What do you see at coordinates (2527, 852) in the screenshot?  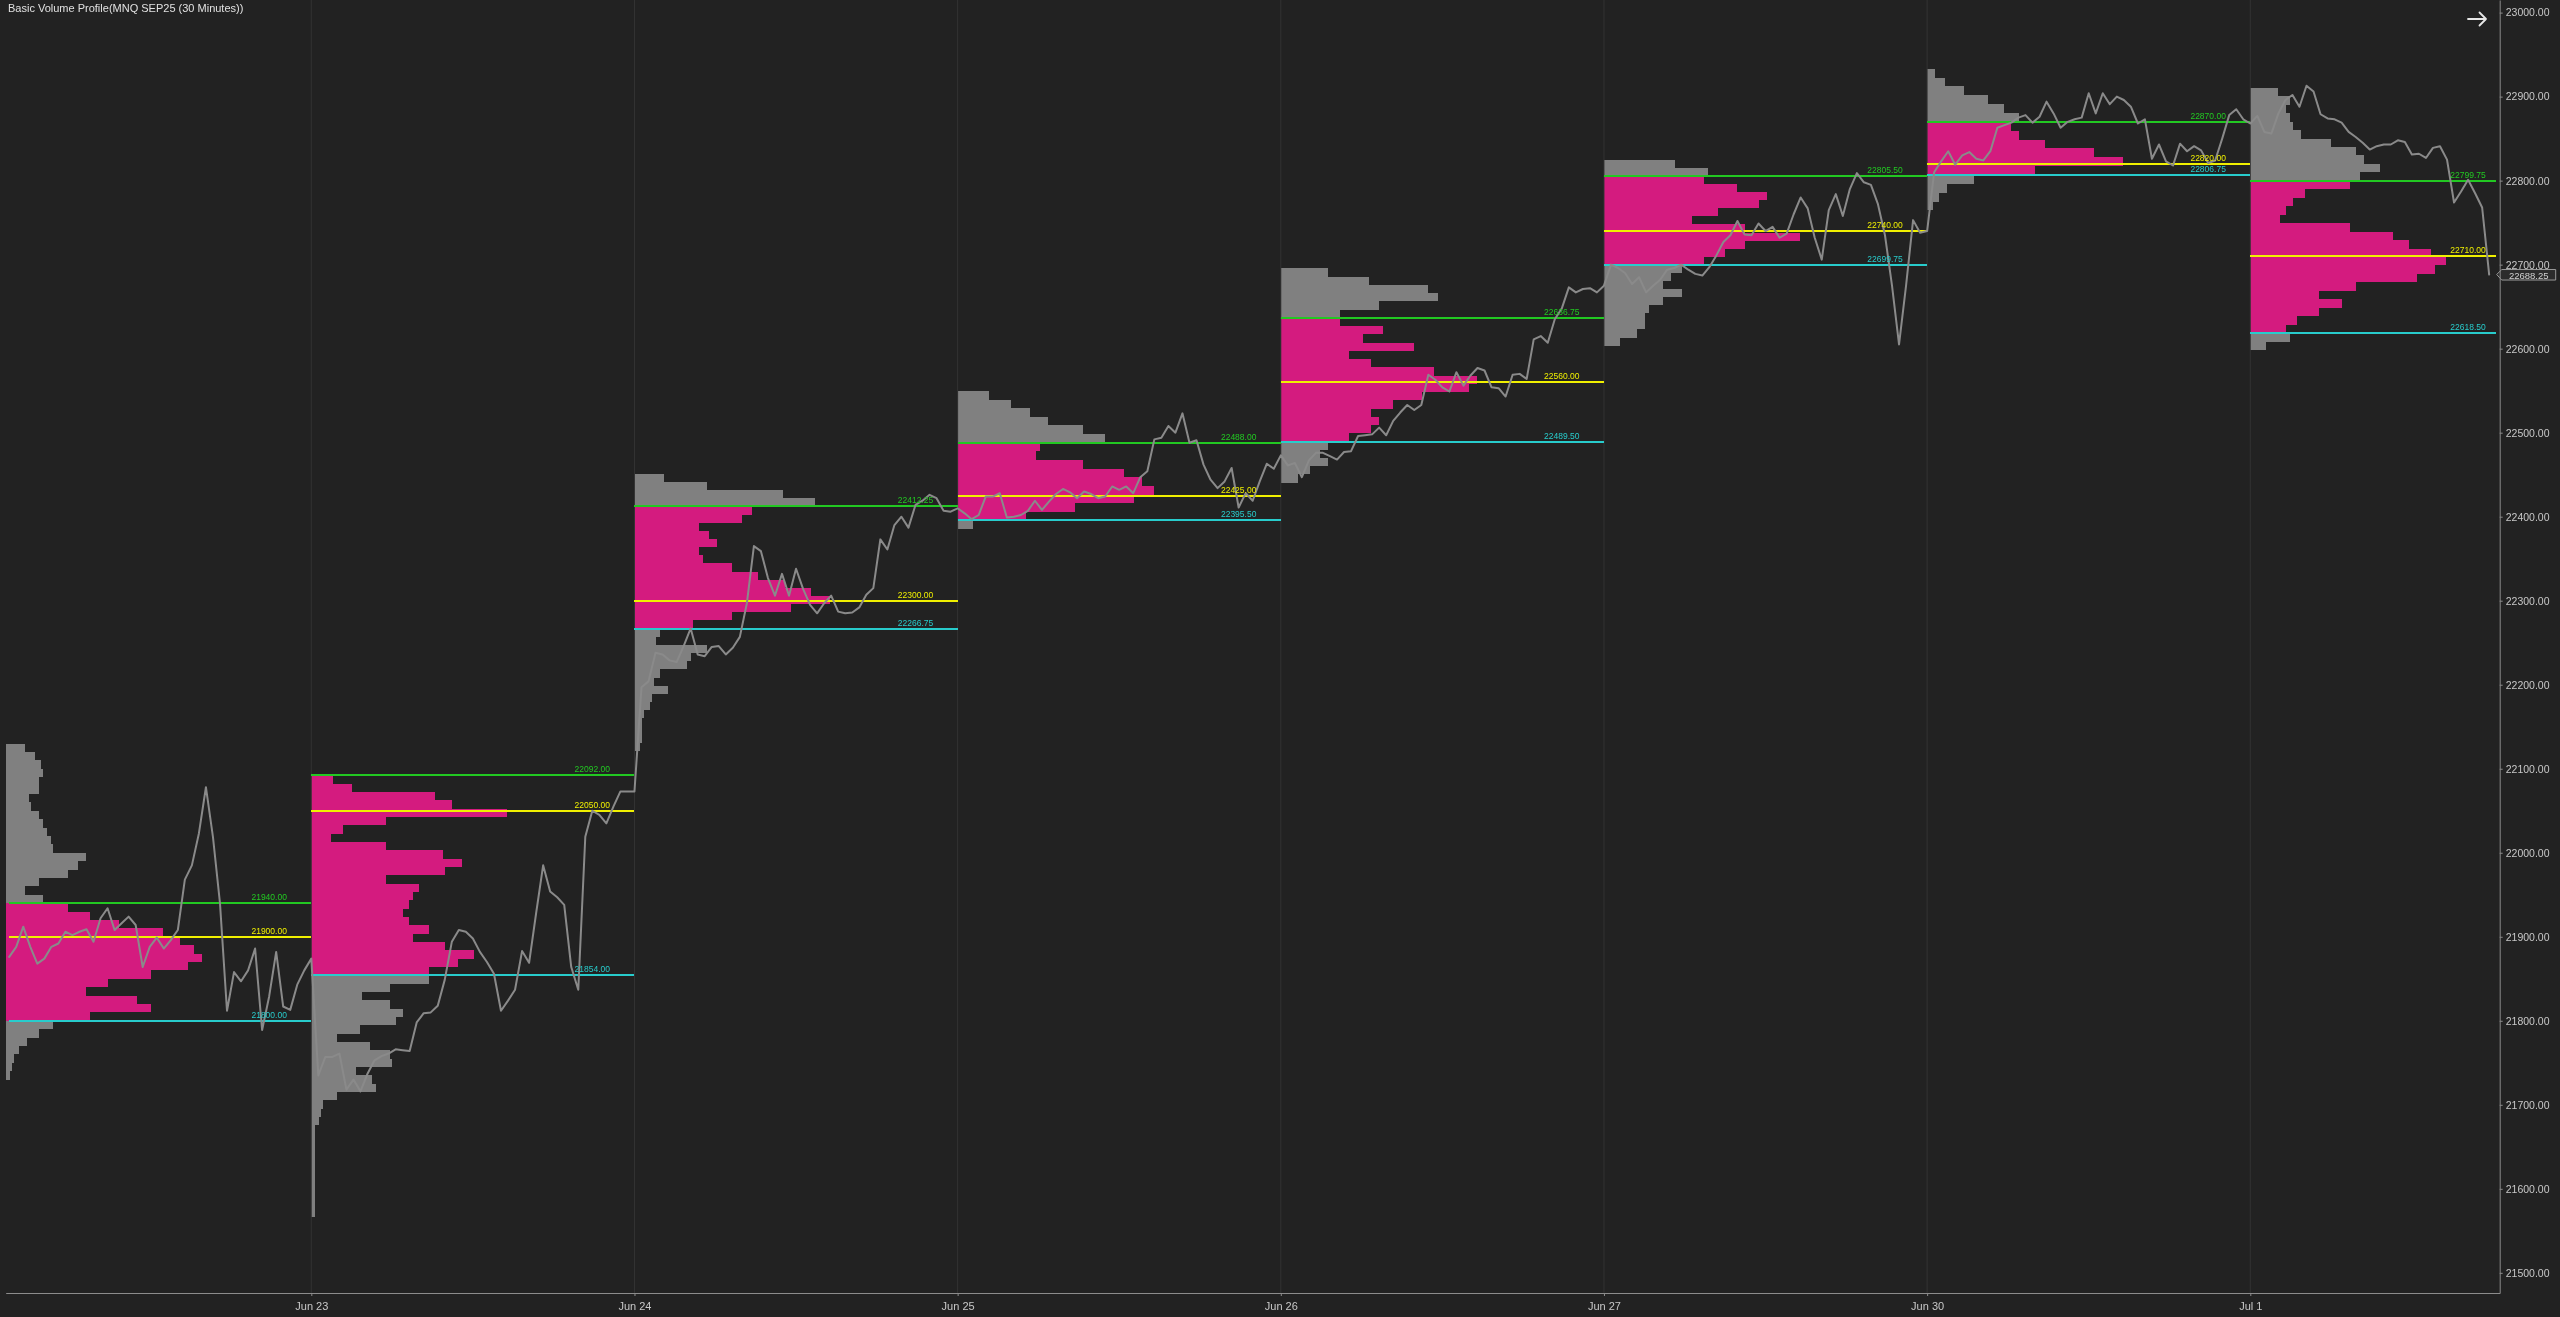 I see `y-tick-label: 22000.00` at bounding box center [2527, 852].